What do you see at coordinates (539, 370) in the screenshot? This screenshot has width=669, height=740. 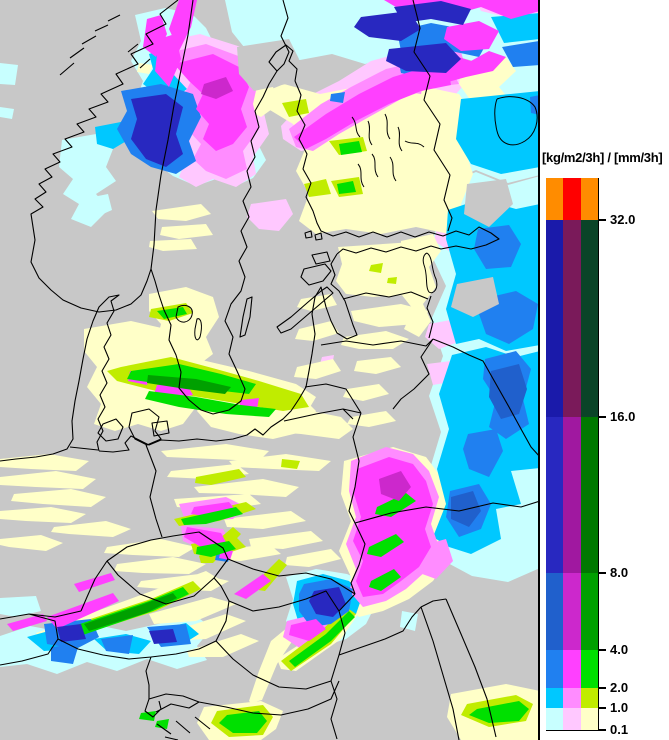 I see `map-frame-edge` at bounding box center [539, 370].